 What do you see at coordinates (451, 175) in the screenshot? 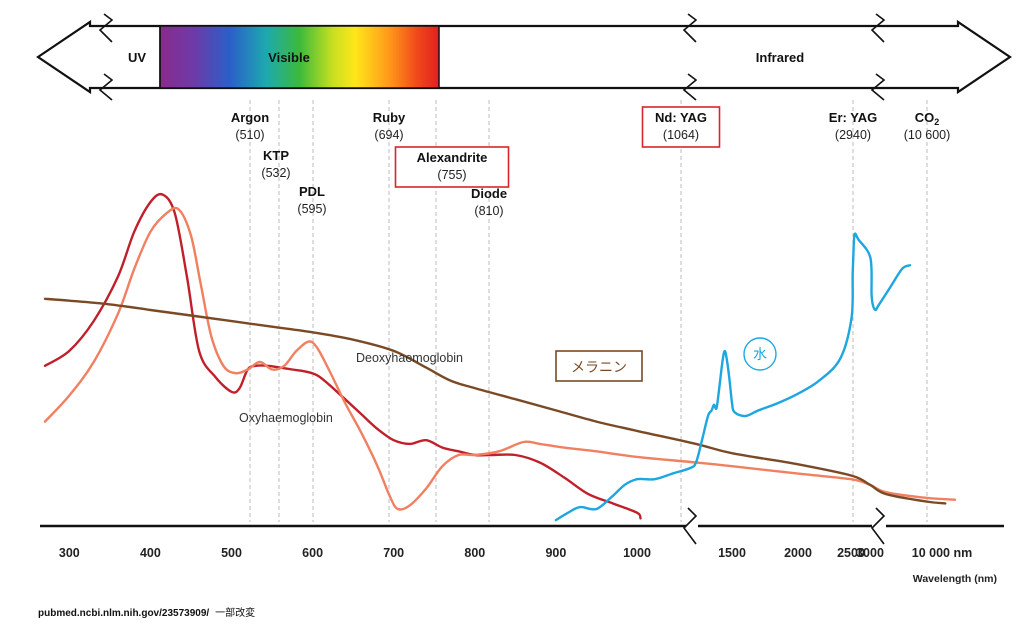
I see `laser-wavelength: (755)` at bounding box center [451, 175].